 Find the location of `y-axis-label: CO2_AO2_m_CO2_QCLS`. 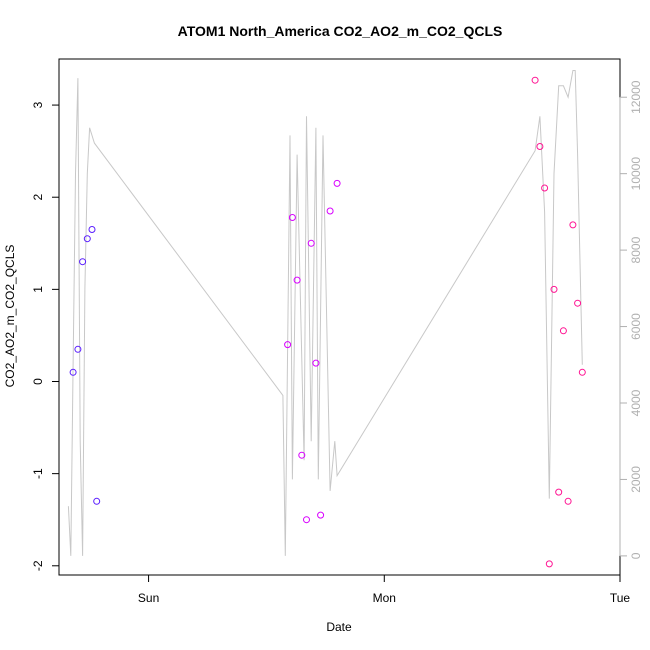

y-axis-label: CO2_AO2_m_CO2_QCLS is located at coordinates (10, 316).